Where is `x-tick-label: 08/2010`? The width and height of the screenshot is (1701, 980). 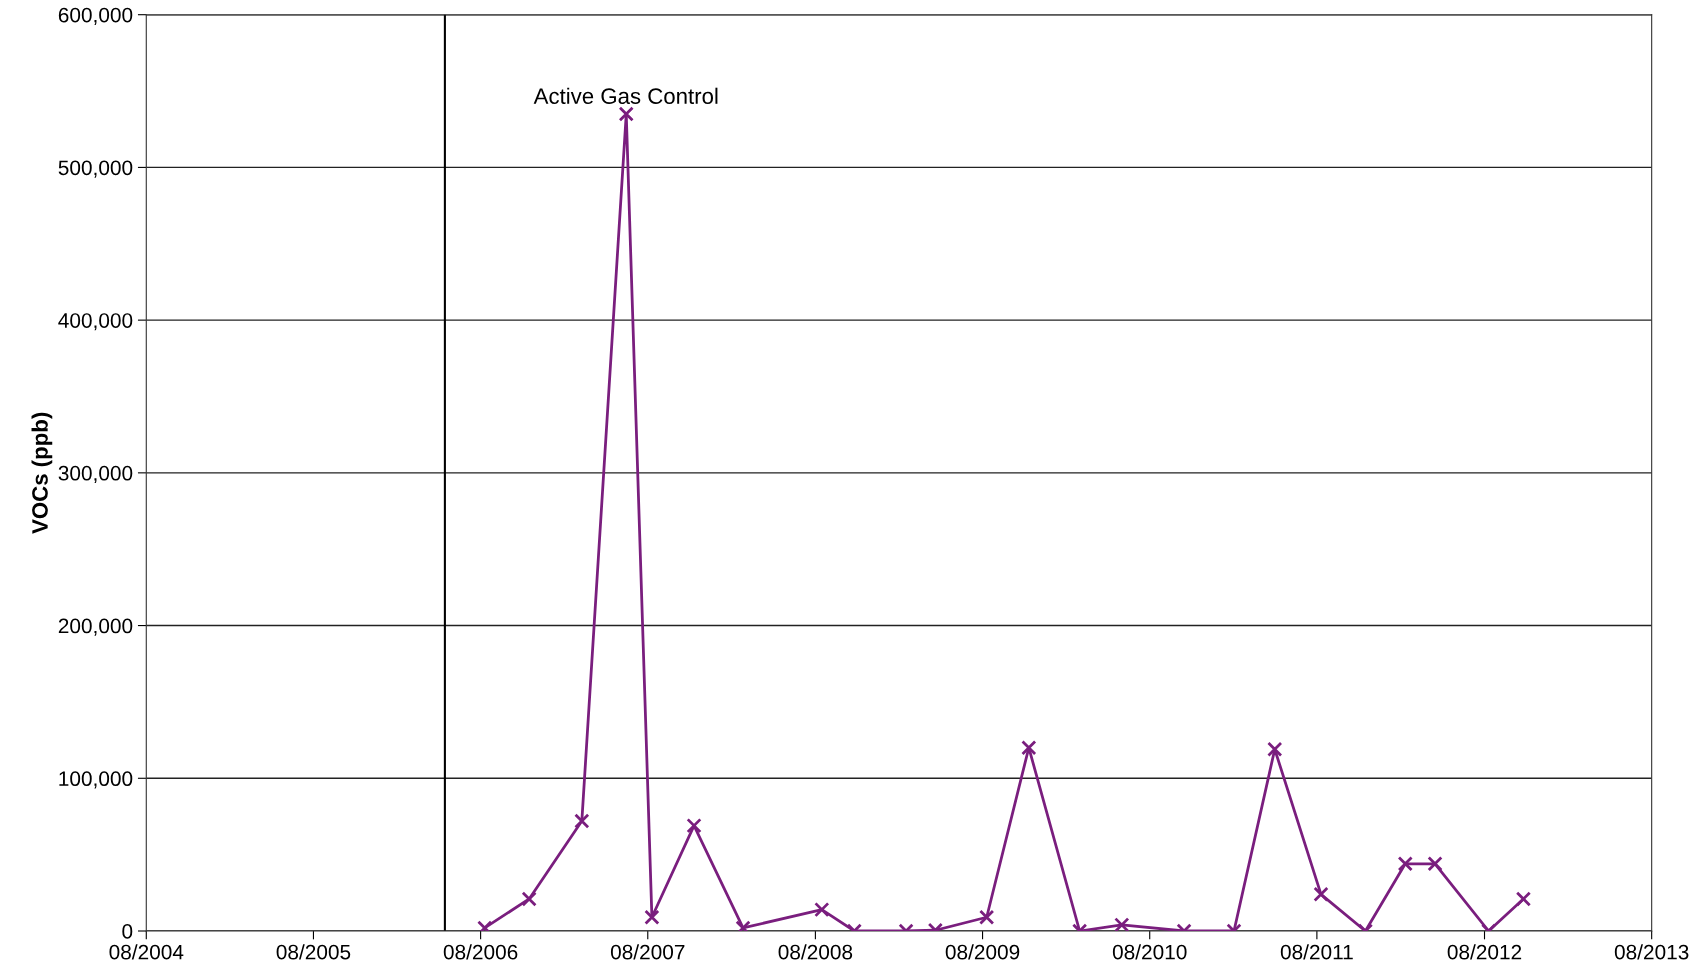 x-tick-label: 08/2010 is located at coordinates (1149, 952).